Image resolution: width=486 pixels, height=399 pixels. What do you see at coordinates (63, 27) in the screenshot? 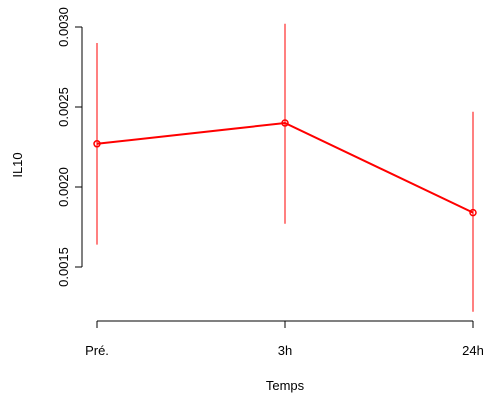
I see `y-tick-label: 0.0030` at bounding box center [63, 27].